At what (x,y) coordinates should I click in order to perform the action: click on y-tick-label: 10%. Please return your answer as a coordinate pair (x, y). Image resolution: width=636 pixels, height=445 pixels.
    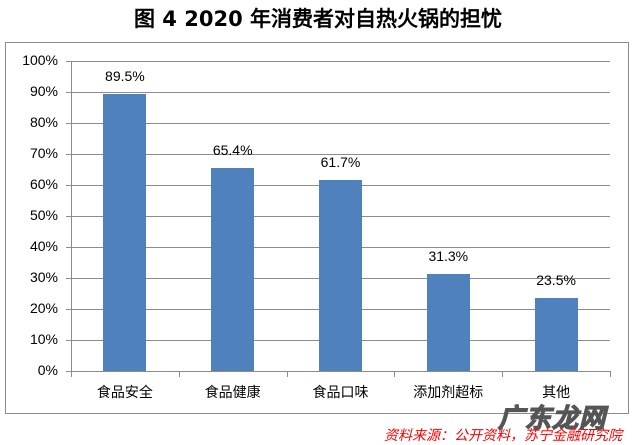
    Looking at the image, I should click on (43, 339).